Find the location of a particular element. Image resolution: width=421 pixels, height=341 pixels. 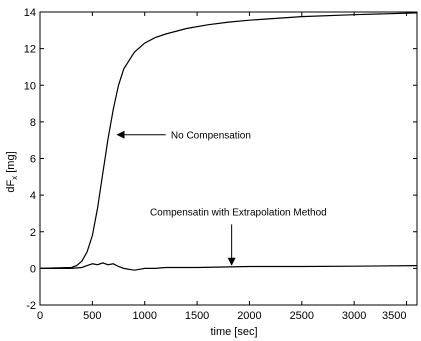

x-tick-label: 3000 is located at coordinates (354, 316).